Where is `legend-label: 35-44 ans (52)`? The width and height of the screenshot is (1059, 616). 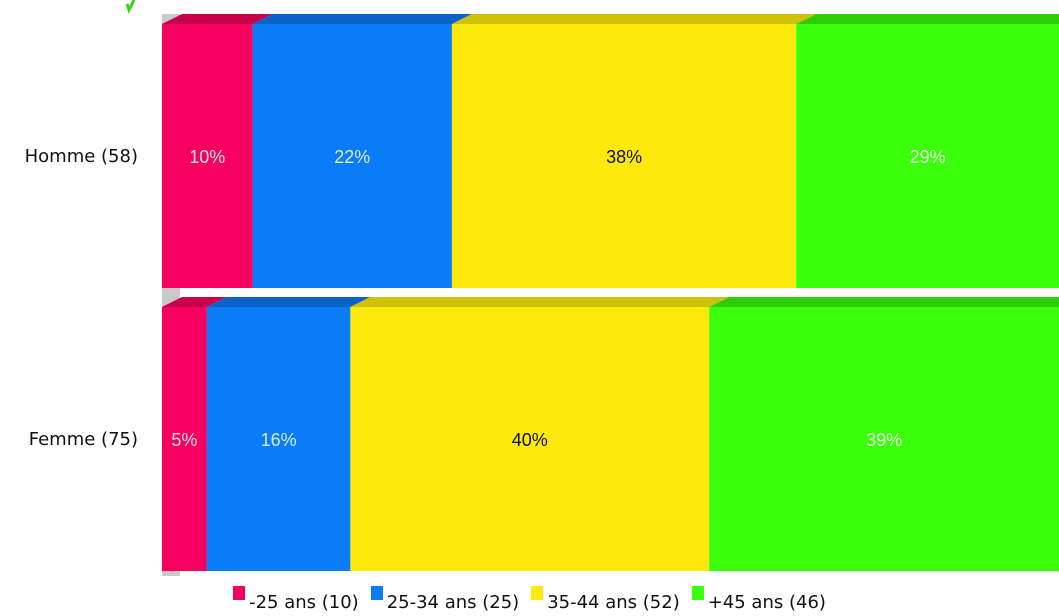 legend-label: 35-44 ans (52) is located at coordinates (613, 602).